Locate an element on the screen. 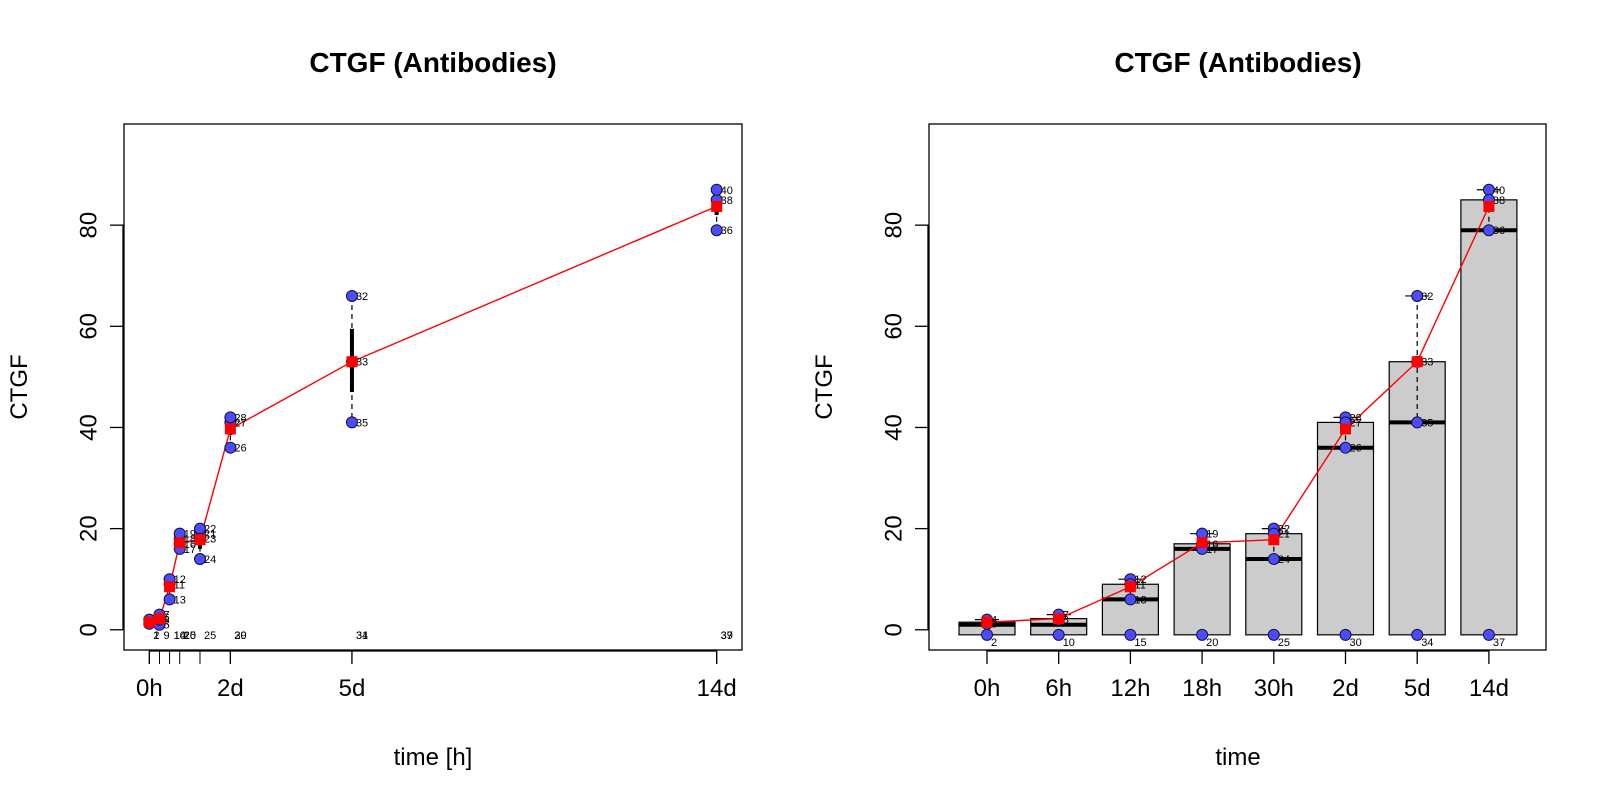 Image resolution: width=1600 pixels, height=805 pixels. left-x-tick-label: 2d is located at coordinates (230, 688).